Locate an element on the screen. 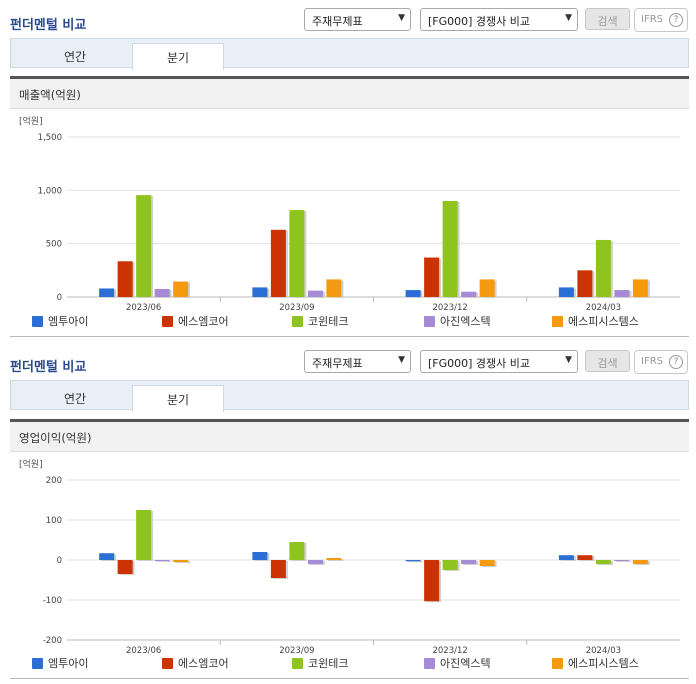  ifrs-label: IFRS is located at coordinates (652, 19).